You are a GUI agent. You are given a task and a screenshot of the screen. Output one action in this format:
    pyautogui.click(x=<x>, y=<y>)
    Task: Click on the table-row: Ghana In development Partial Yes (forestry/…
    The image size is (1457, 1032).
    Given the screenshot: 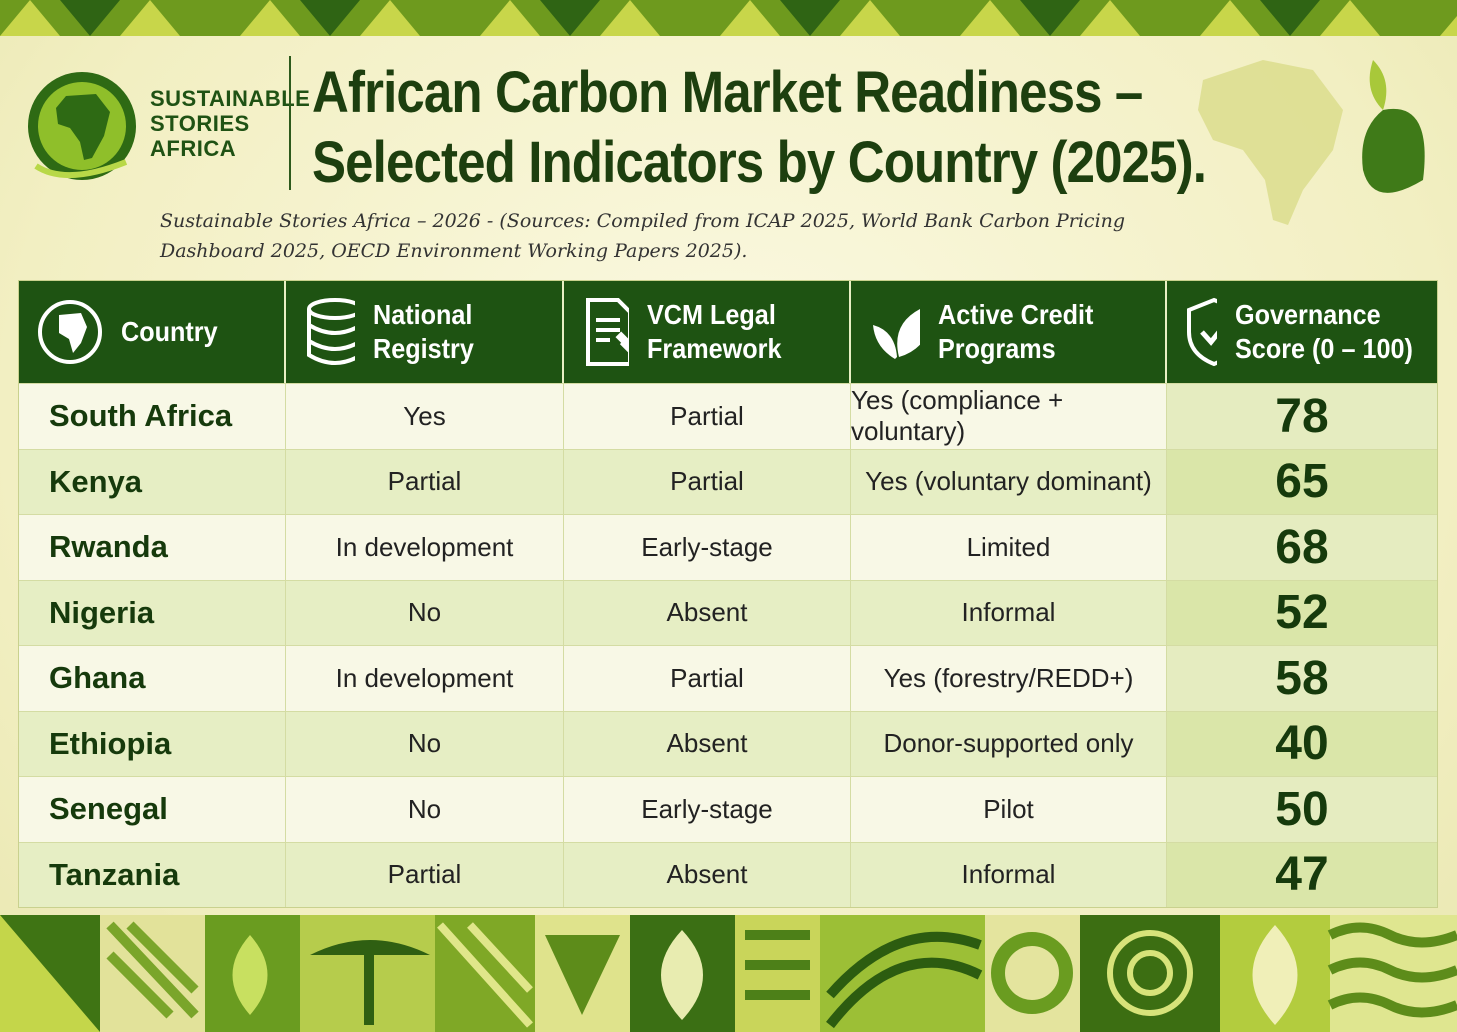 What is the action you would take?
    pyautogui.click(x=728, y=678)
    